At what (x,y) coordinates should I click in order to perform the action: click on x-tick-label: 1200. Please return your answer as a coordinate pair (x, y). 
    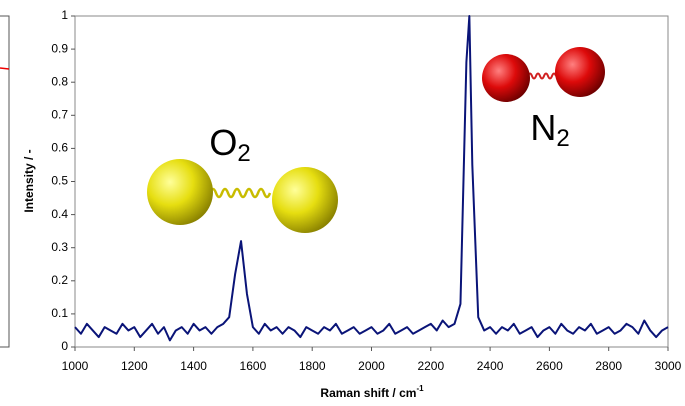
    Looking at the image, I should click on (134, 366).